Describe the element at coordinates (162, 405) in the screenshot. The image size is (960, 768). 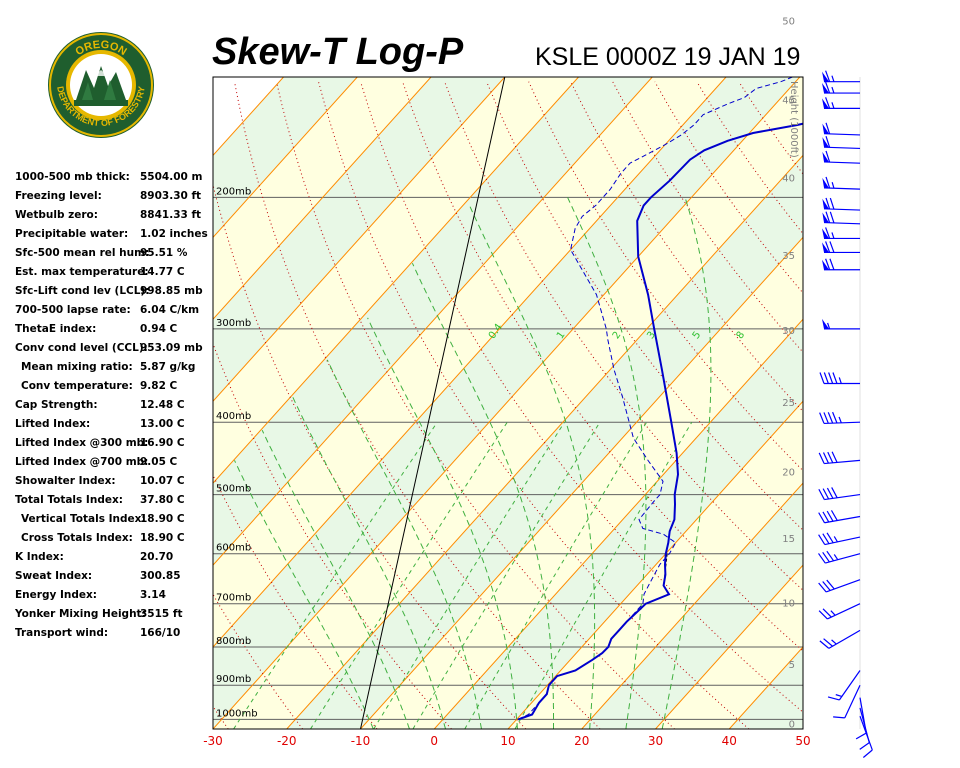
I see `index-value: 12.48 C` at that location.